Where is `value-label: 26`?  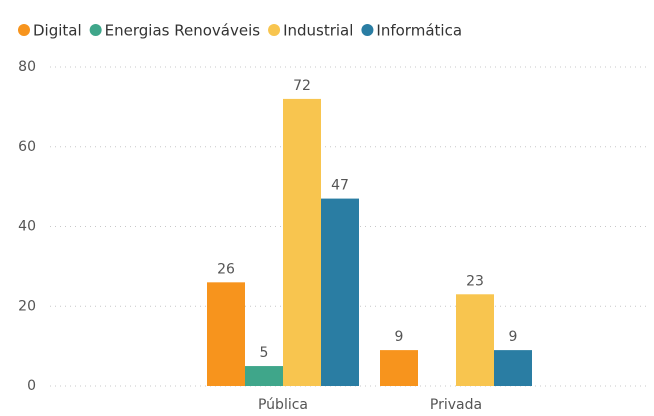 value-label: 26 is located at coordinates (226, 269).